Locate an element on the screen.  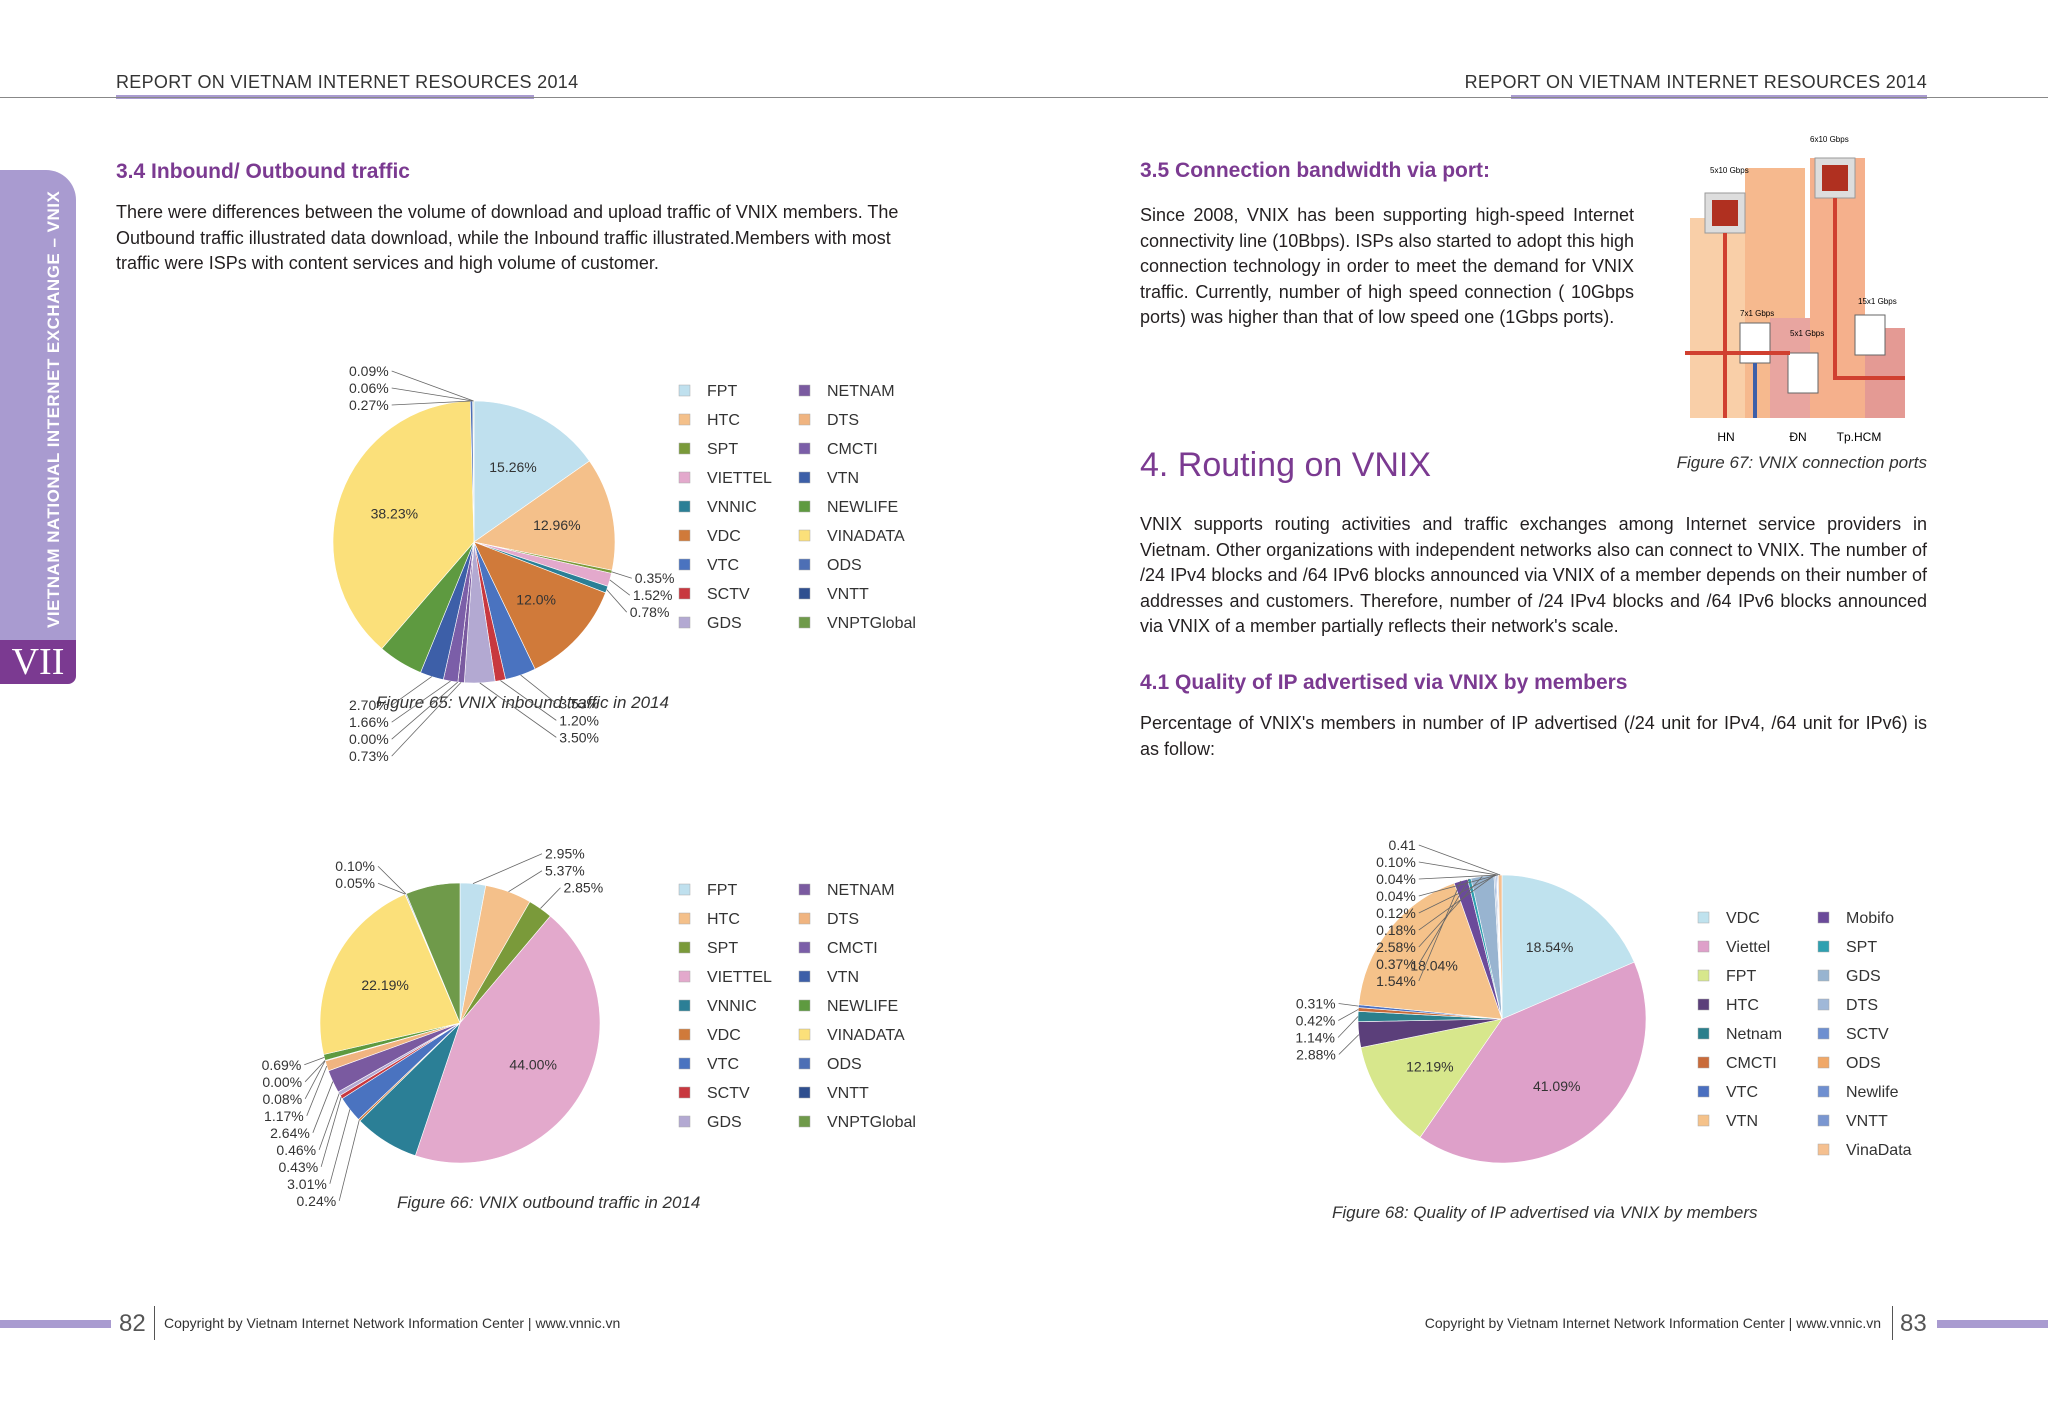
legend-label: Viettel is located at coordinates (1748, 947).